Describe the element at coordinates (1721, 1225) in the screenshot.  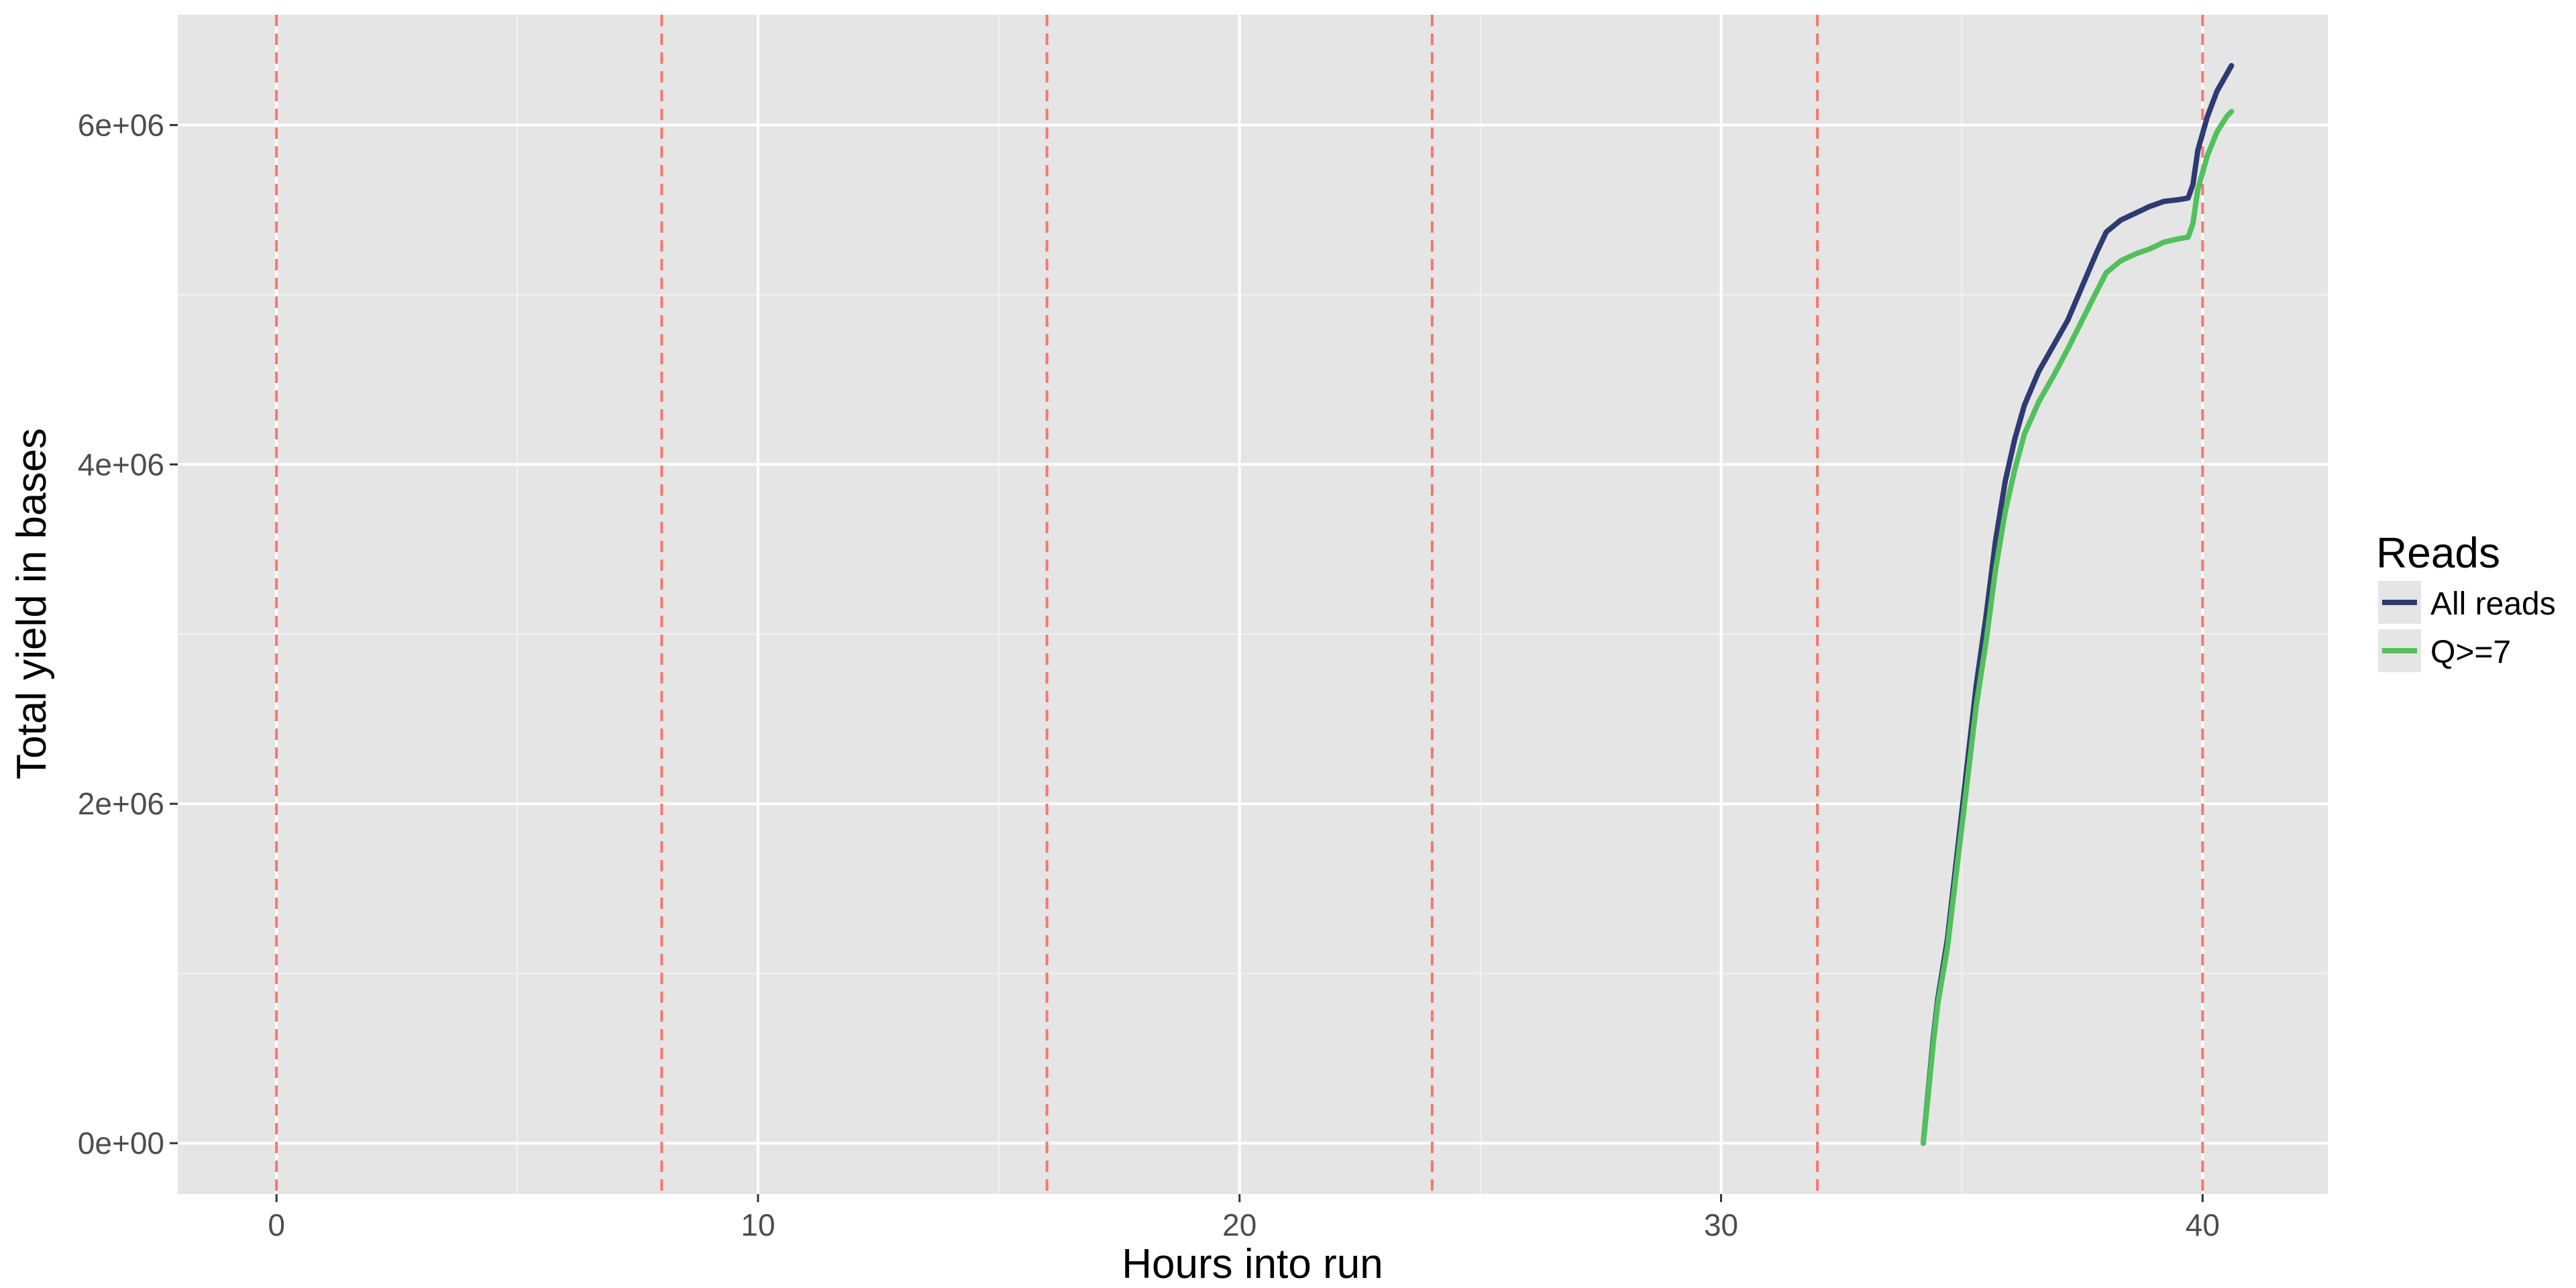
I see `x-tick-label: 30` at that location.